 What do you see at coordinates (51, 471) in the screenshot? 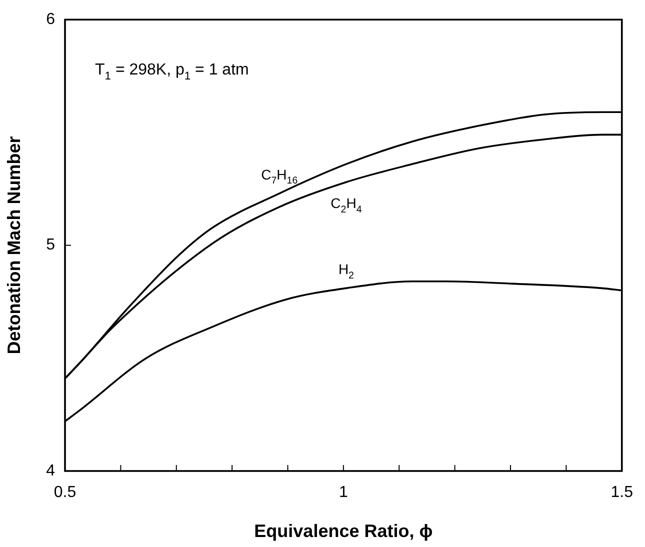
I see `y-tick-label: 4` at bounding box center [51, 471].